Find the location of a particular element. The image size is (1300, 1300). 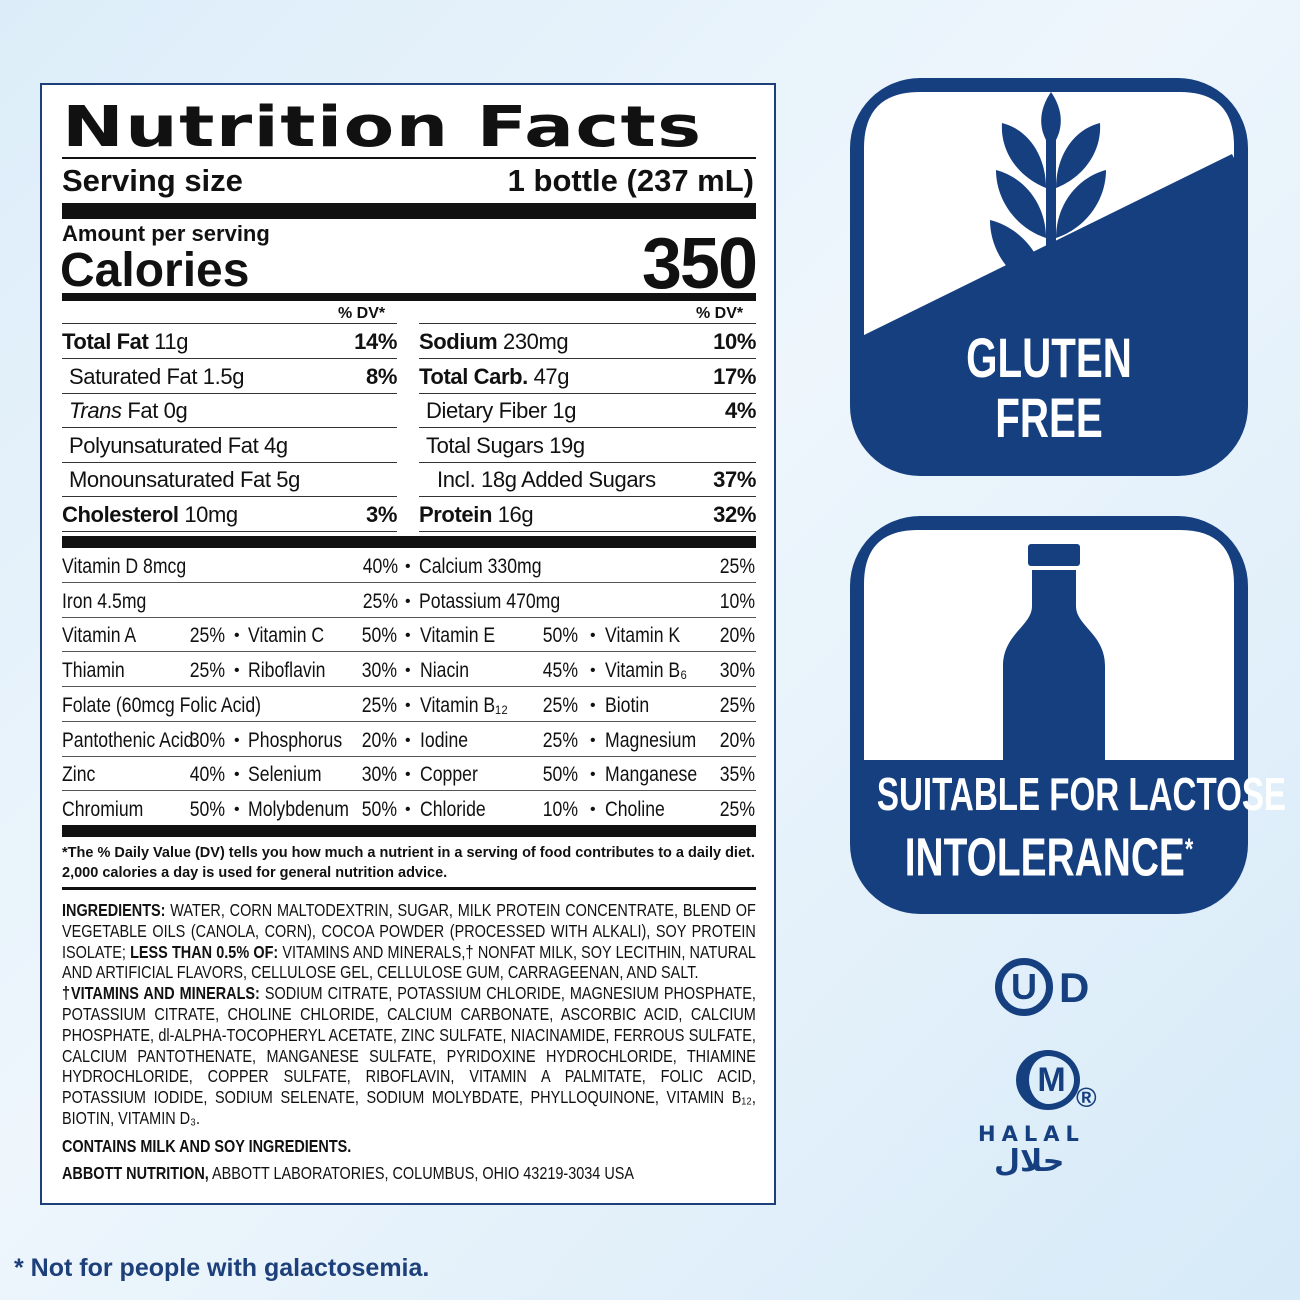

nutrient-row: Incl. 18g Added Sugars 37% is located at coordinates (587, 480).